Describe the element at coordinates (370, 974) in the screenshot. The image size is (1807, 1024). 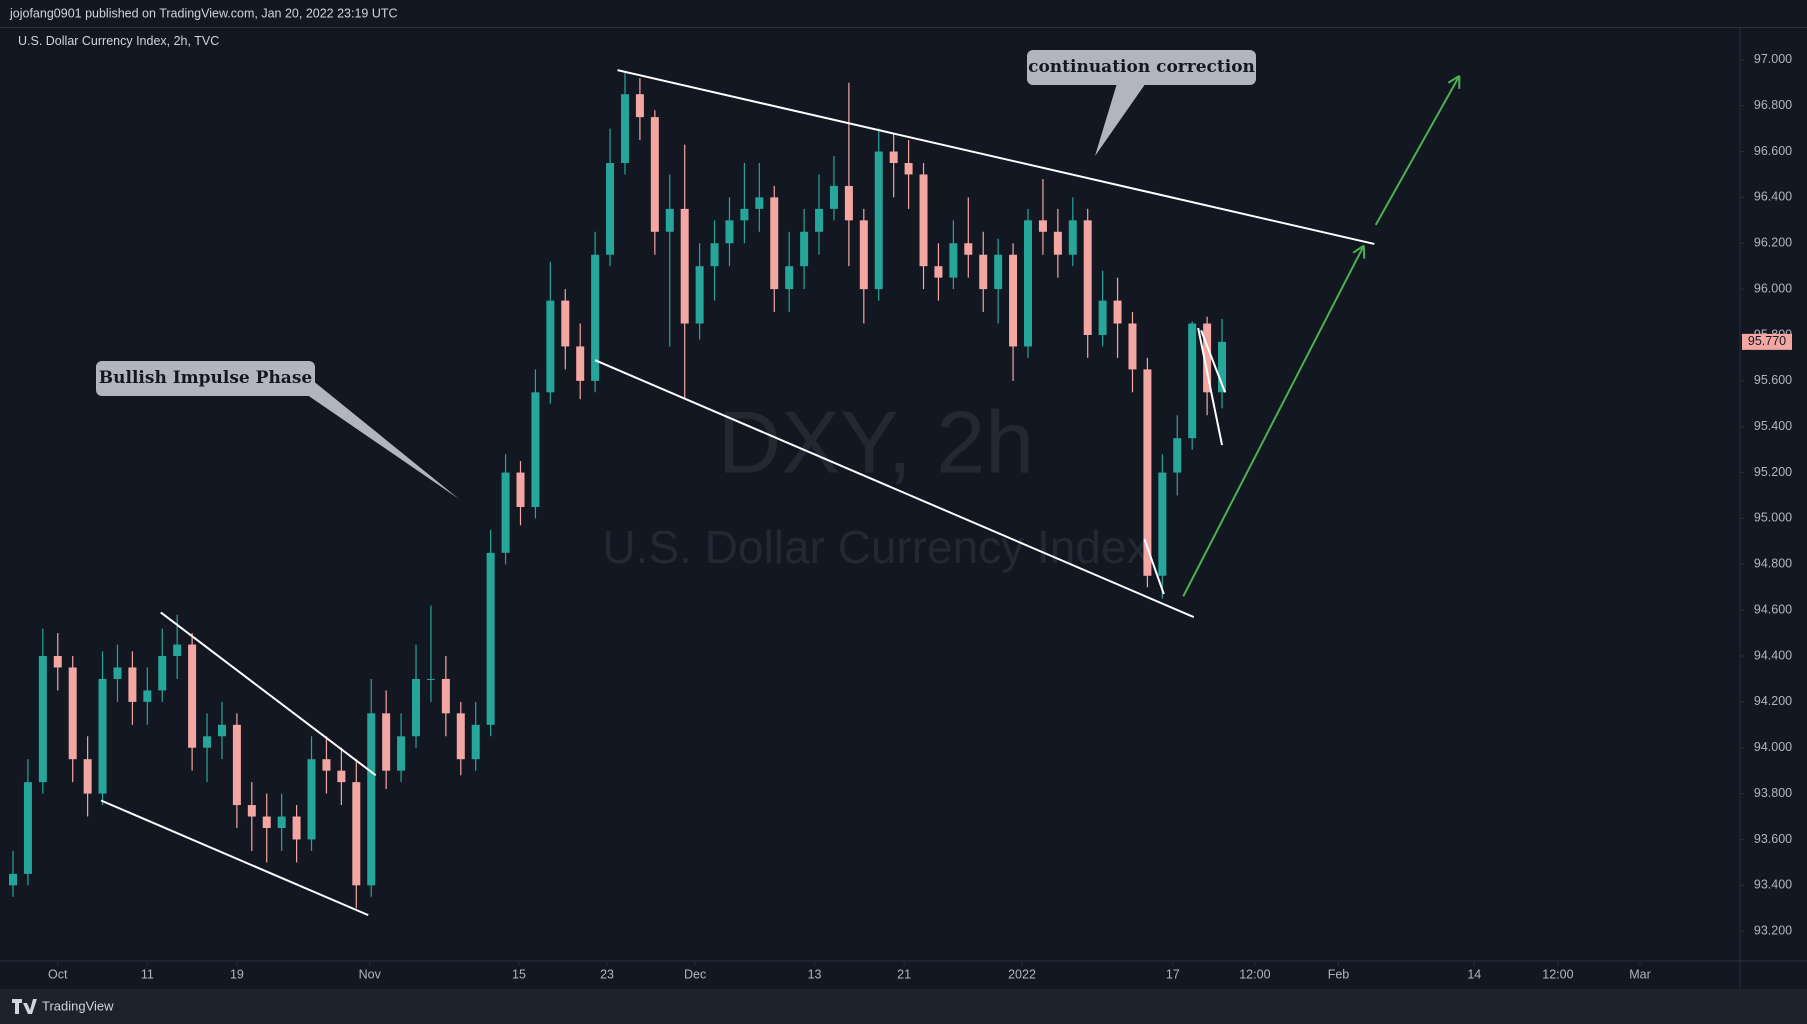
I see `x-tick-label: Nov` at that location.